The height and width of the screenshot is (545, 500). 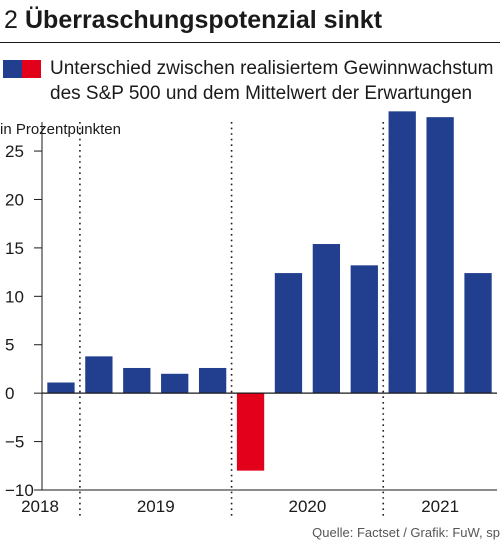 What do you see at coordinates (60, 129) in the screenshot?
I see `y-axis-unit-label: in Prozentpunkten` at bounding box center [60, 129].